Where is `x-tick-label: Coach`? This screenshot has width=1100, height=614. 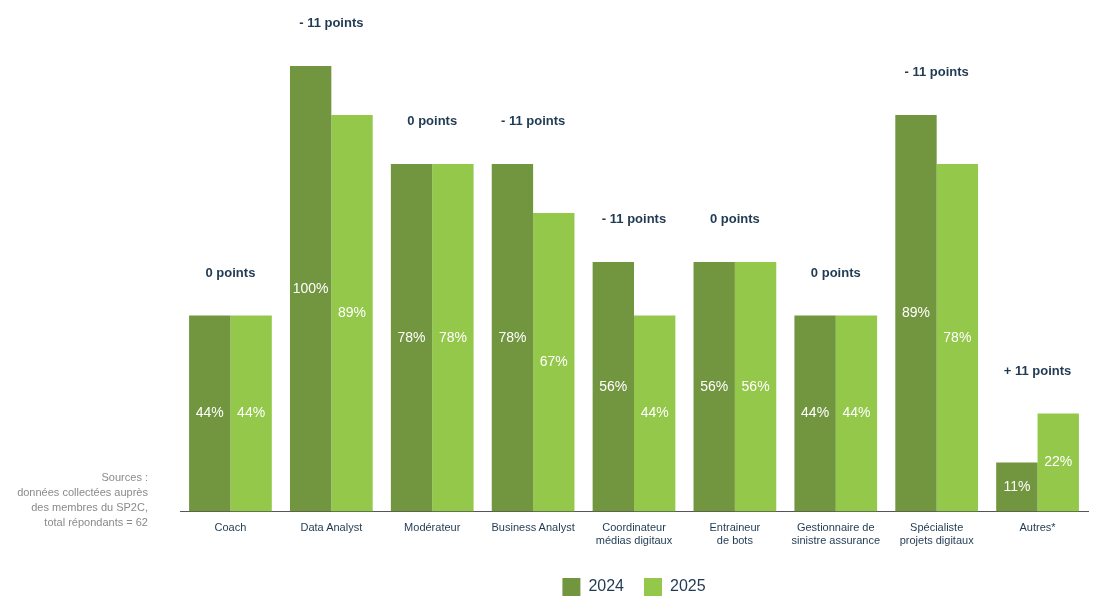
x-tick-label: Coach is located at coordinates (230, 527).